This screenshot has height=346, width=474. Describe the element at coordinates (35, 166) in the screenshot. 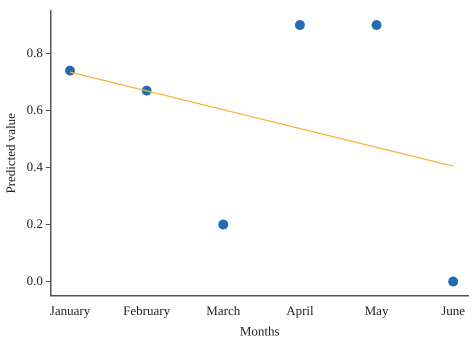

I see `y-tick-label: 0.4` at that location.